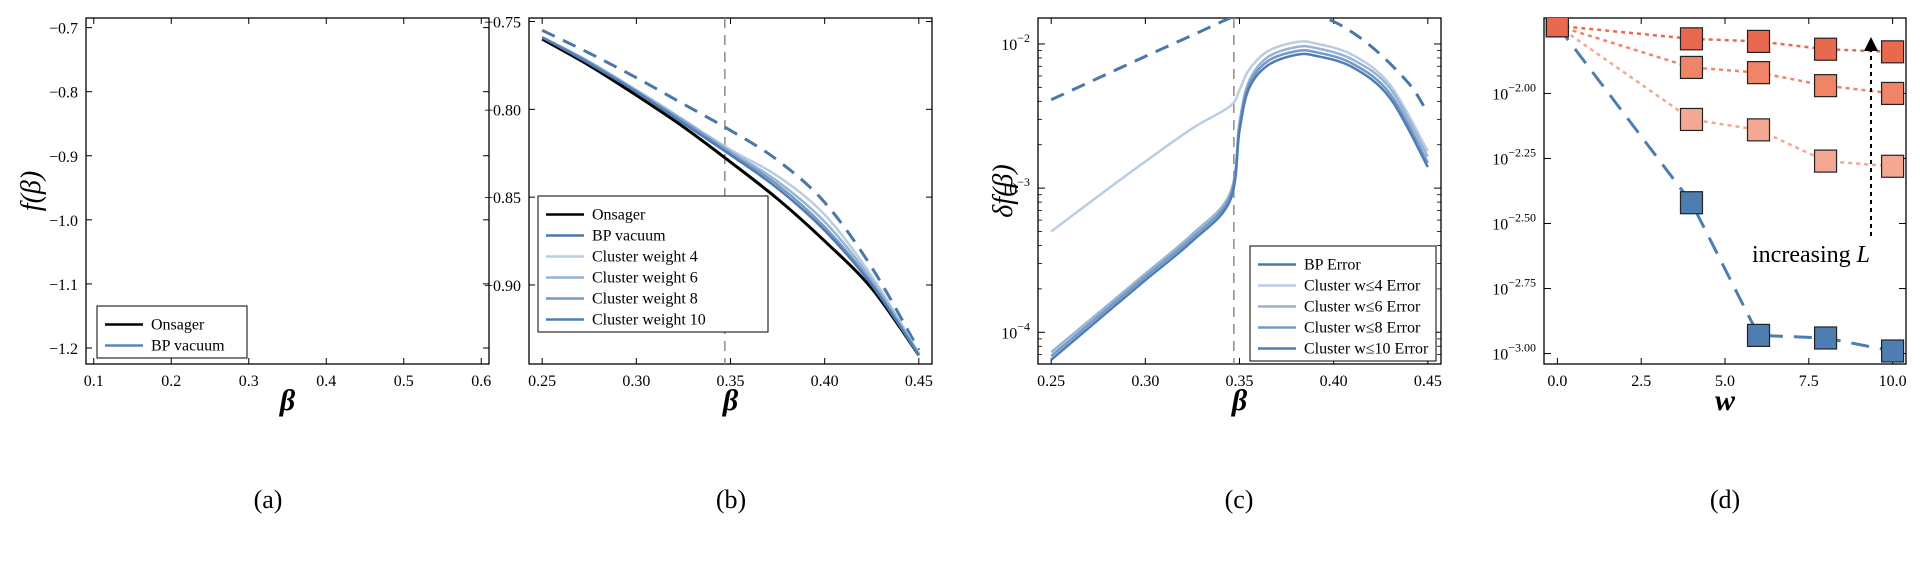 This screenshot has height=584, width=1920. Describe the element at coordinates (1557, 381) in the screenshot. I see `x-tick-label: 0.0` at that location.